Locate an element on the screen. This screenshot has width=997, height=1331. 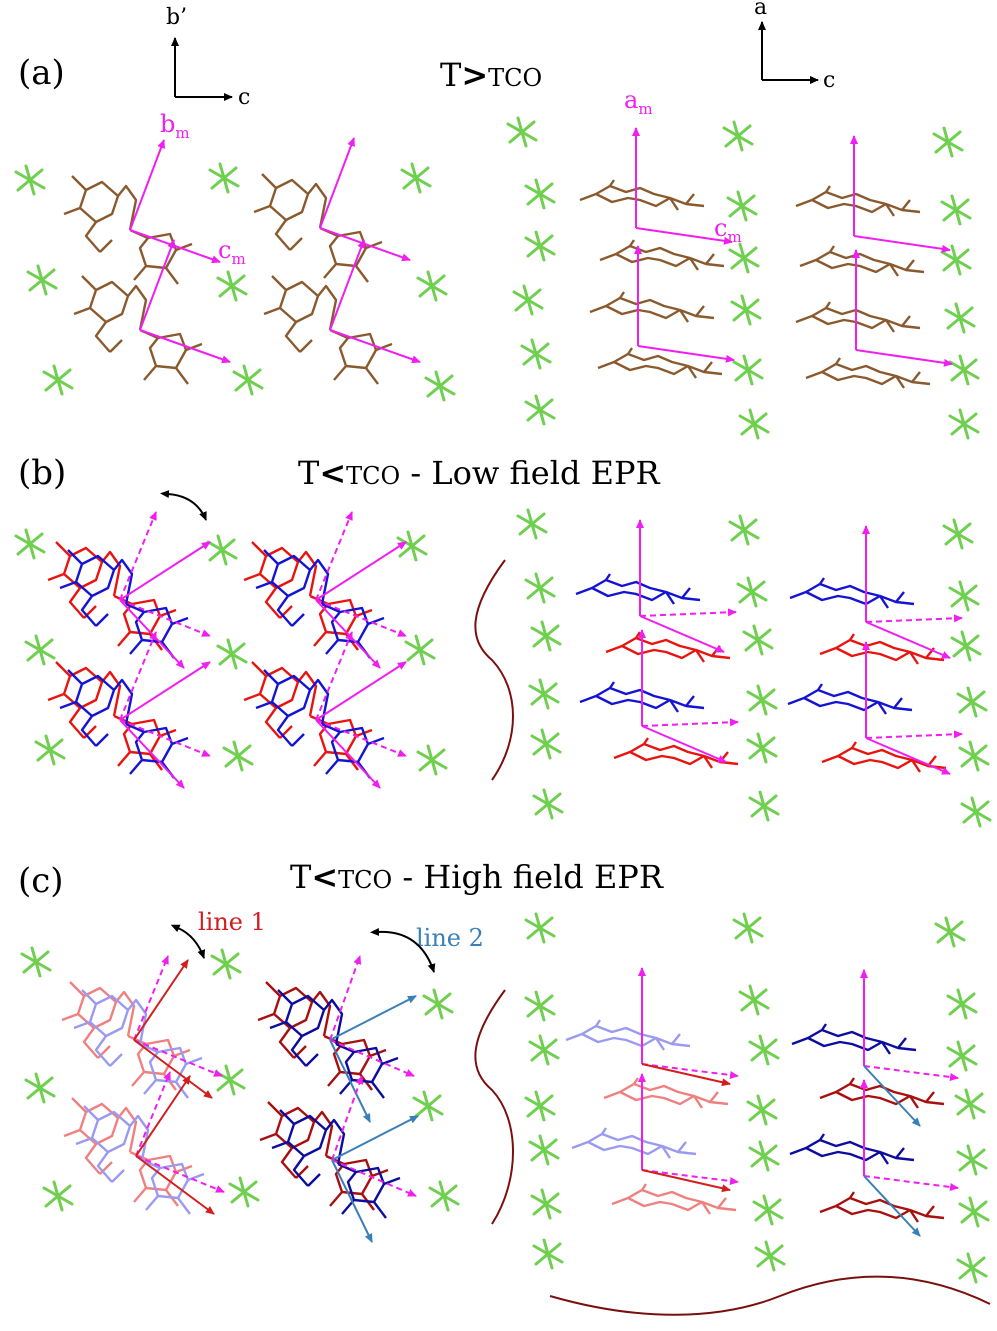
axes-left is located at coordinates (202, 69).